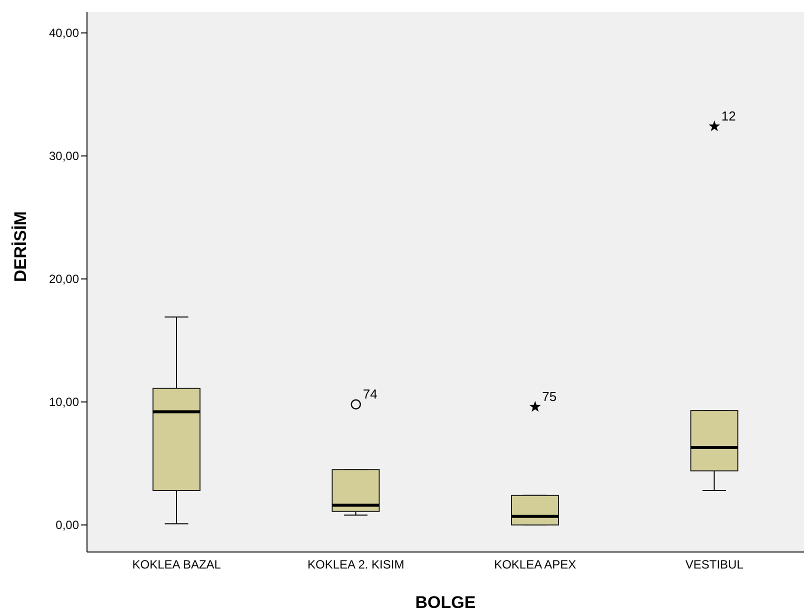 This screenshot has width=806, height=615. Describe the element at coordinates (20, 246) in the screenshot. I see `y-axis-title: DERİSİM` at that location.